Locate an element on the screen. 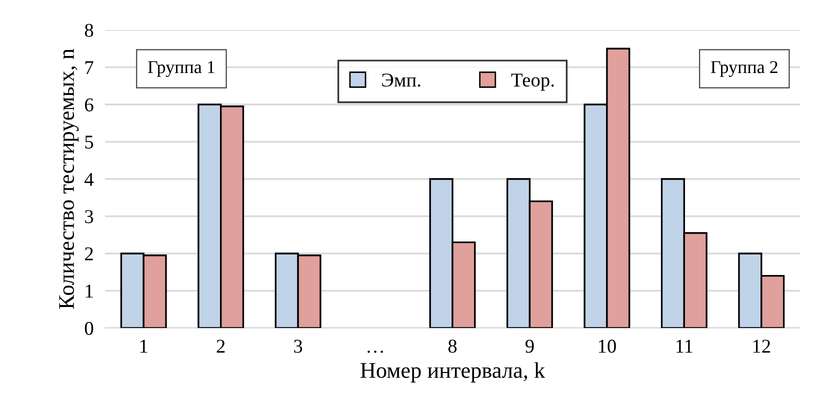 This screenshot has height=406, width=832. x-tick-label: 1 is located at coordinates (144, 346).